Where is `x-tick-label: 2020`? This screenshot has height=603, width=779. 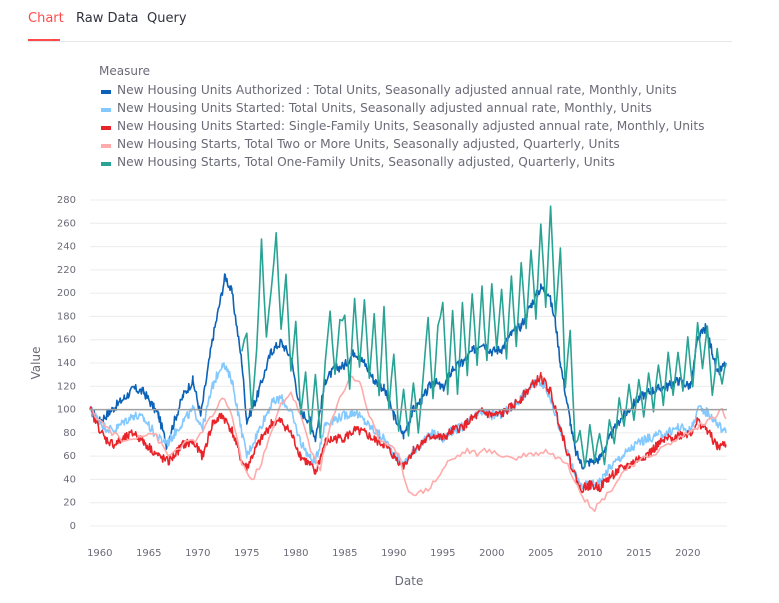 x-tick-label: 2020 is located at coordinates (687, 553).